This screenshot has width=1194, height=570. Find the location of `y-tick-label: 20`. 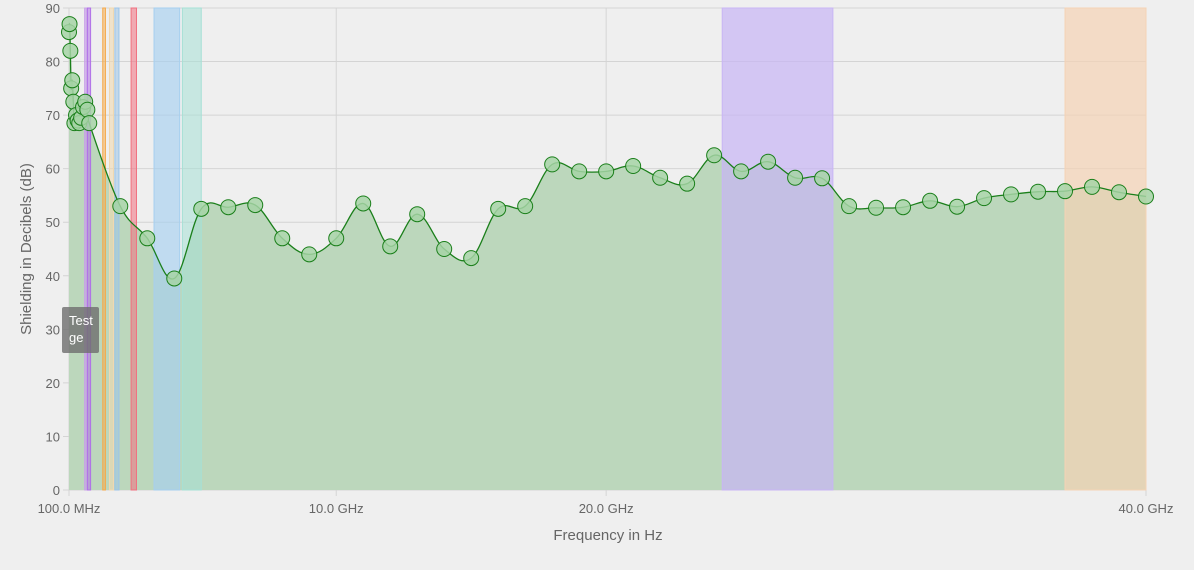

y-tick-label: 20 is located at coordinates (53, 383).